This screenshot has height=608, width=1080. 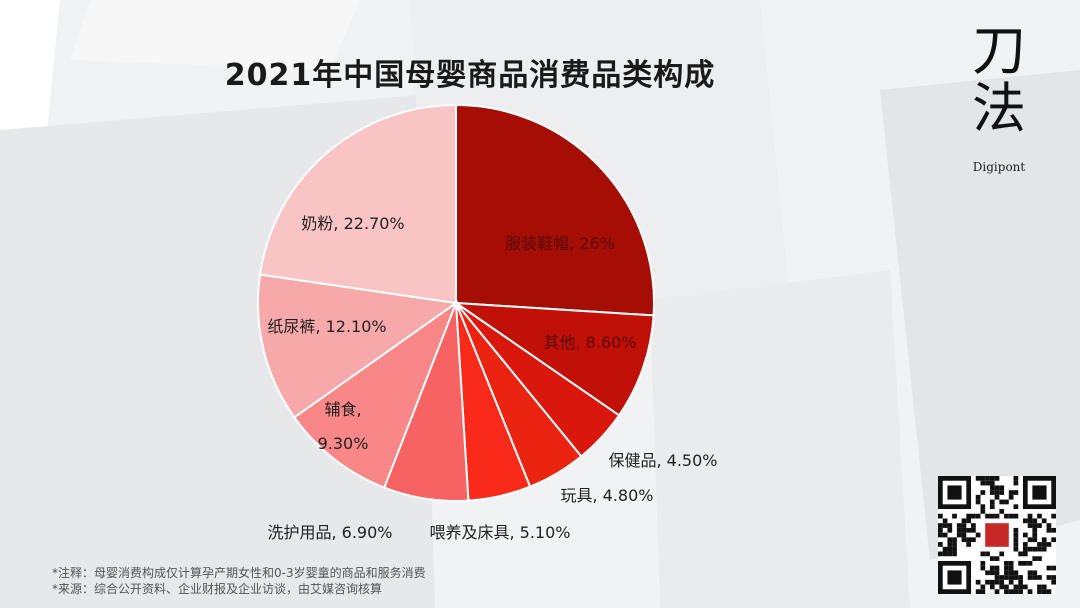 What do you see at coordinates (326, 326) in the screenshot?
I see `slice-label-8: 纸尿裤, 12.10%` at bounding box center [326, 326].